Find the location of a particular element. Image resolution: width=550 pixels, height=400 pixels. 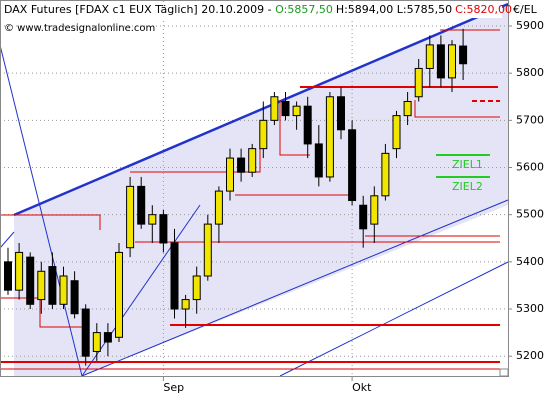

title-bg is located at coordinates (252, 10).